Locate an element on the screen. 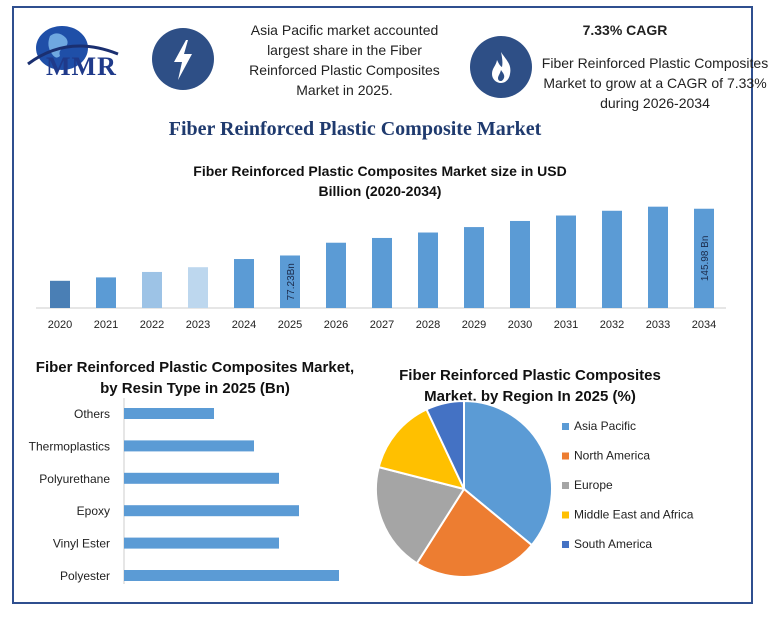 This screenshot has width=768, height=623. bar-tick-label: 2032 is located at coordinates (612, 325).